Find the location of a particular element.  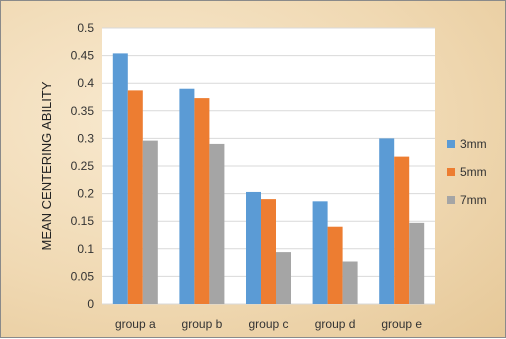

legend-swatch-3mm is located at coordinates (451, 144).